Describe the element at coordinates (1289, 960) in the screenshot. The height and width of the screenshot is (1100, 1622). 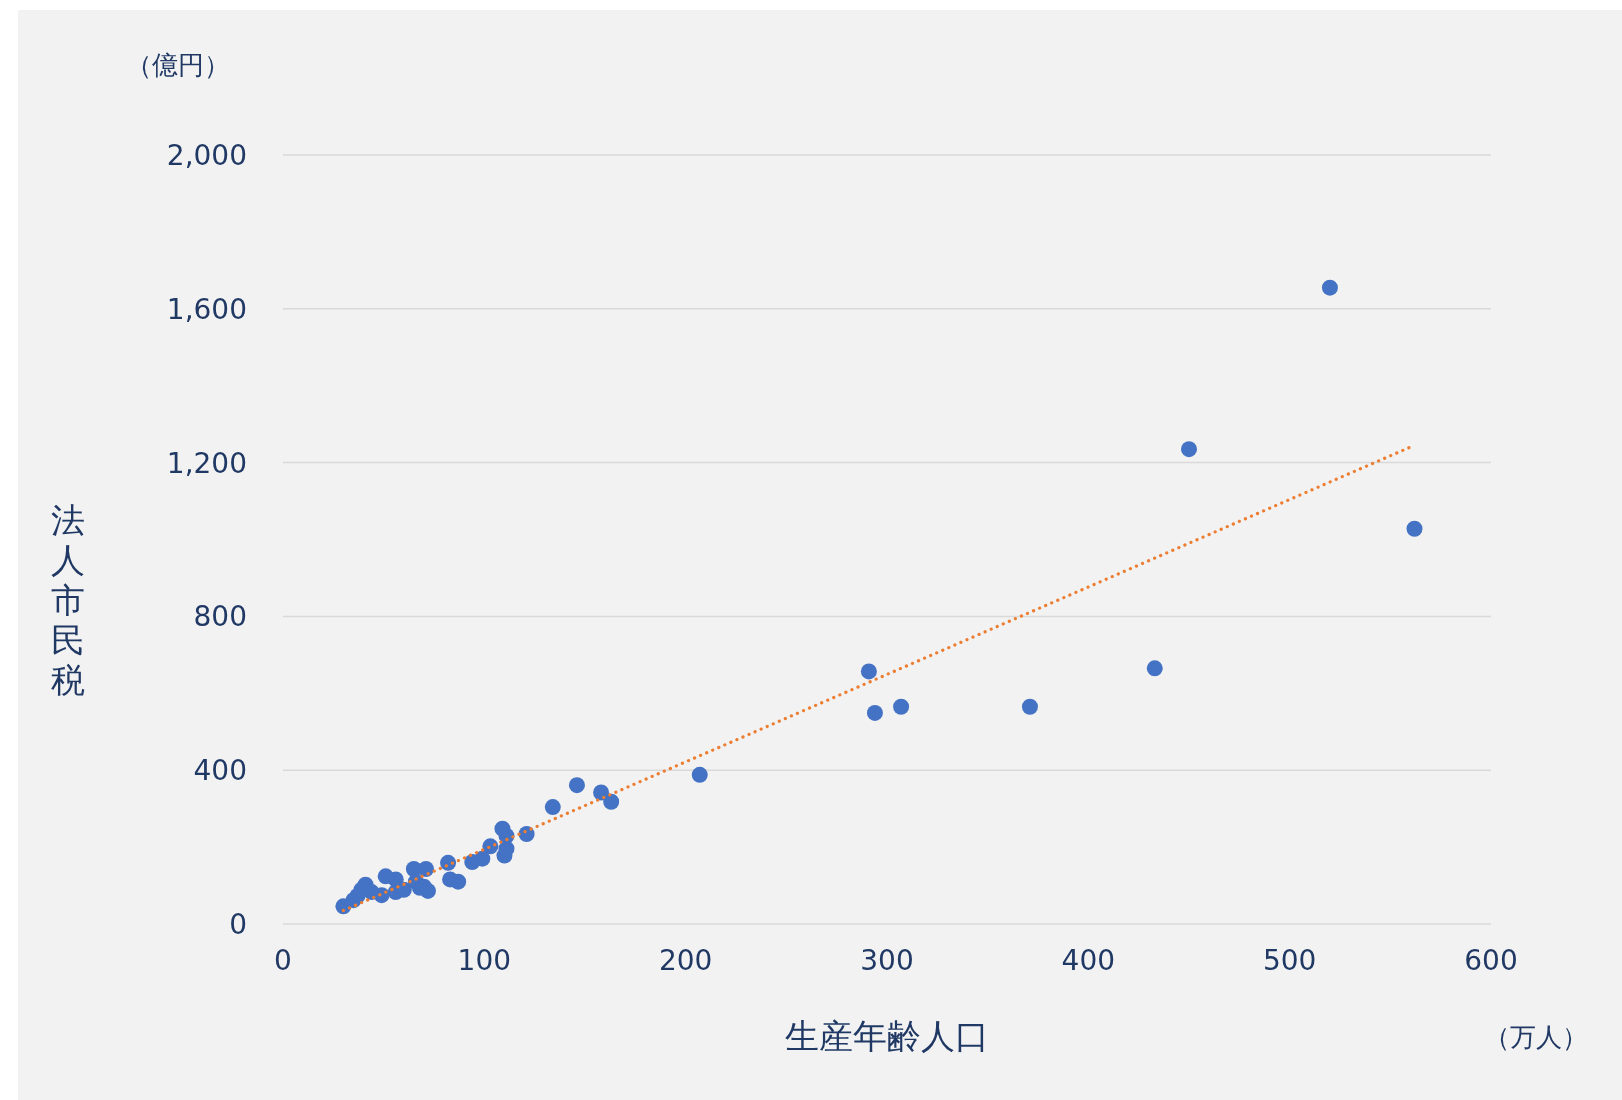
I see `x-tick-label: 500` at that location.